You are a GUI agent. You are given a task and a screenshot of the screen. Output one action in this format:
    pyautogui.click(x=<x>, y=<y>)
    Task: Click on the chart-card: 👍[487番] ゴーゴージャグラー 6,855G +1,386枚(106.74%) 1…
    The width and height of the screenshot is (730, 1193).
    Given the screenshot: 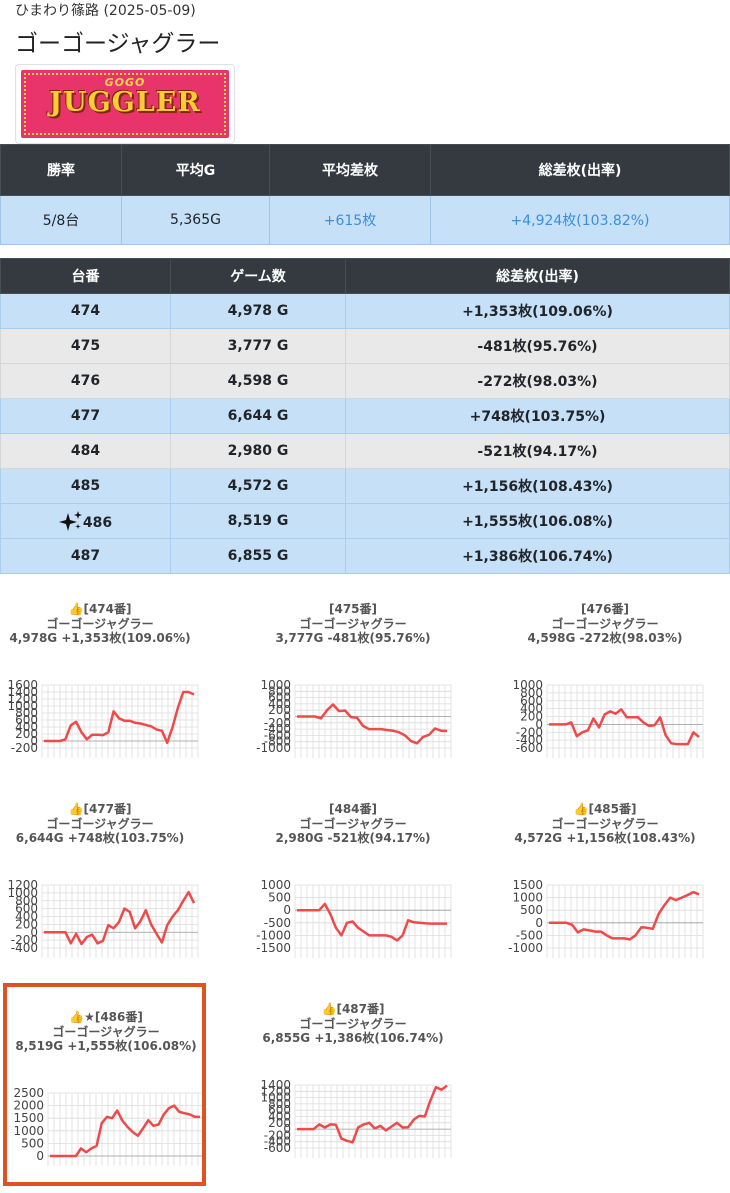 What is the action you would take?
    pyautogui.click(x=353, y=1078)
    